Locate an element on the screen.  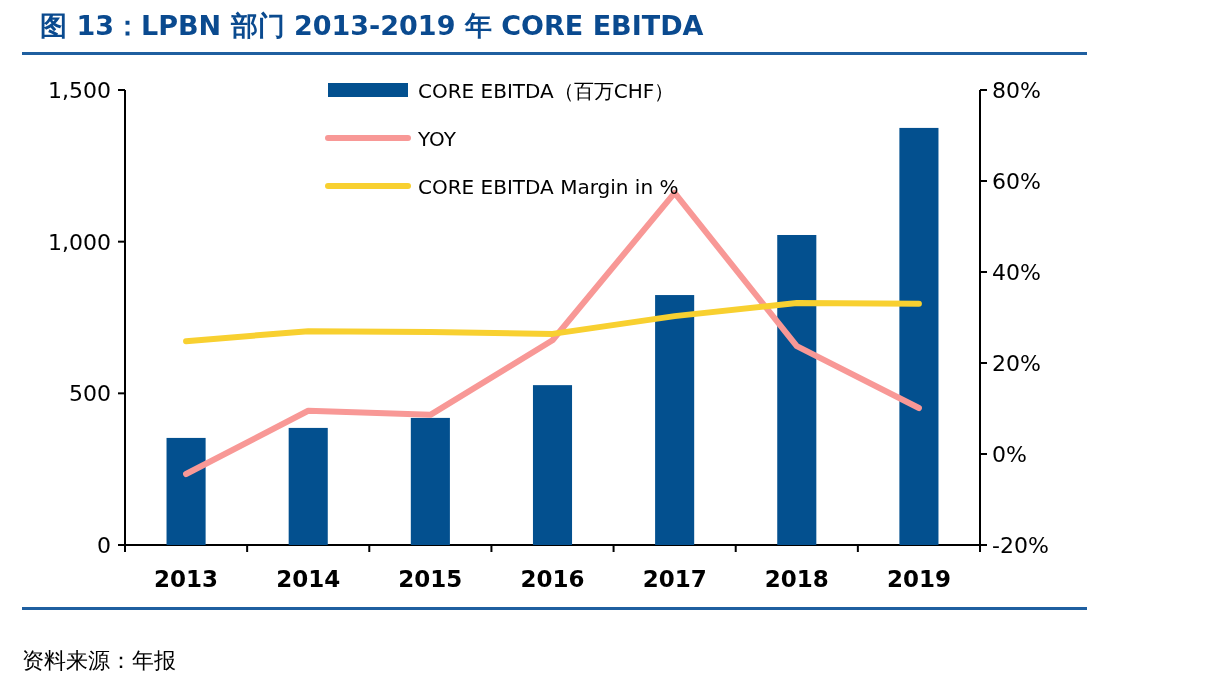
y-tick-label: 1,000 is located at coordinates (79, 242).